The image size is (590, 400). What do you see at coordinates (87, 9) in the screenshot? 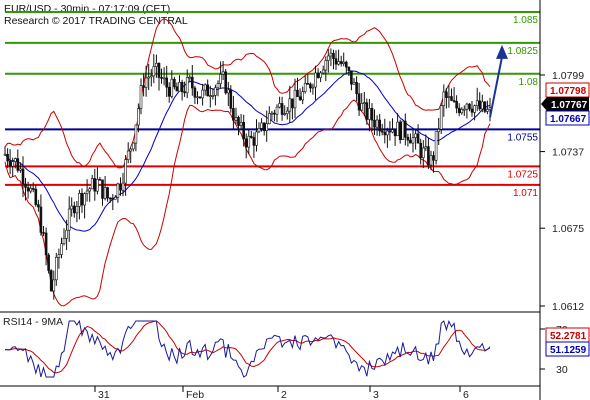
I see `chart-title: EUR/USD - 30min - 07:17:09 (CET)` at bounding box center [87, 9].